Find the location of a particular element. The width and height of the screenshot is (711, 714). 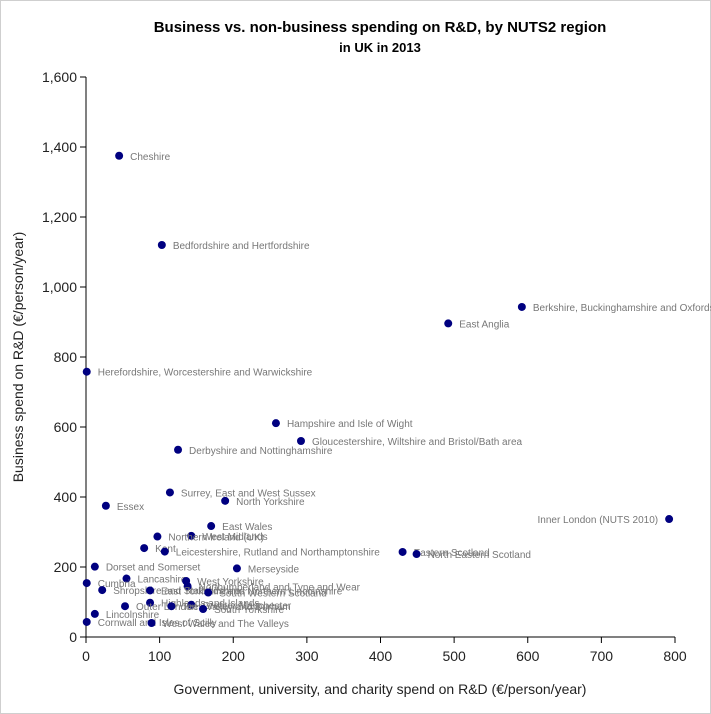

data-point: East Yorkshire and Northern Lincolnshire is located at coordinates (244, 591).